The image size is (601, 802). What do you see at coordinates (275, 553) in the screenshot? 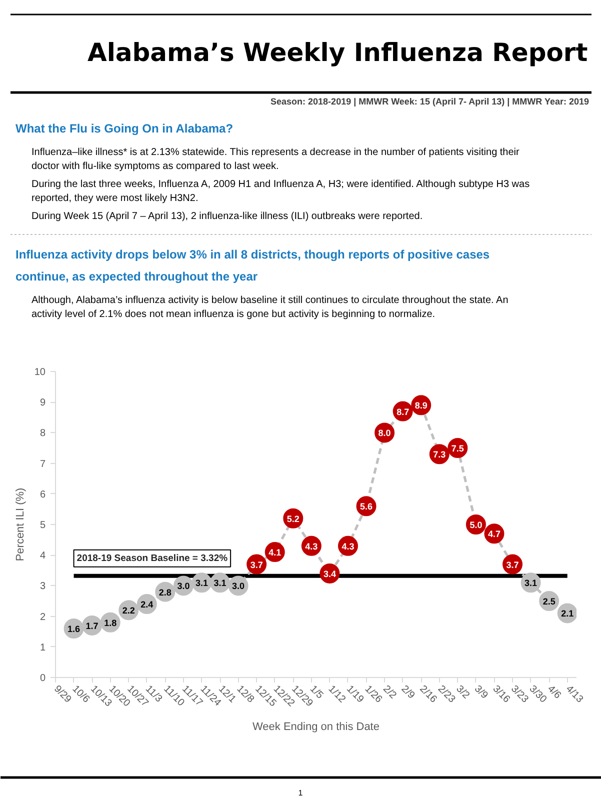
I see `data-label: 4.1` at bounding box center [275, 553].